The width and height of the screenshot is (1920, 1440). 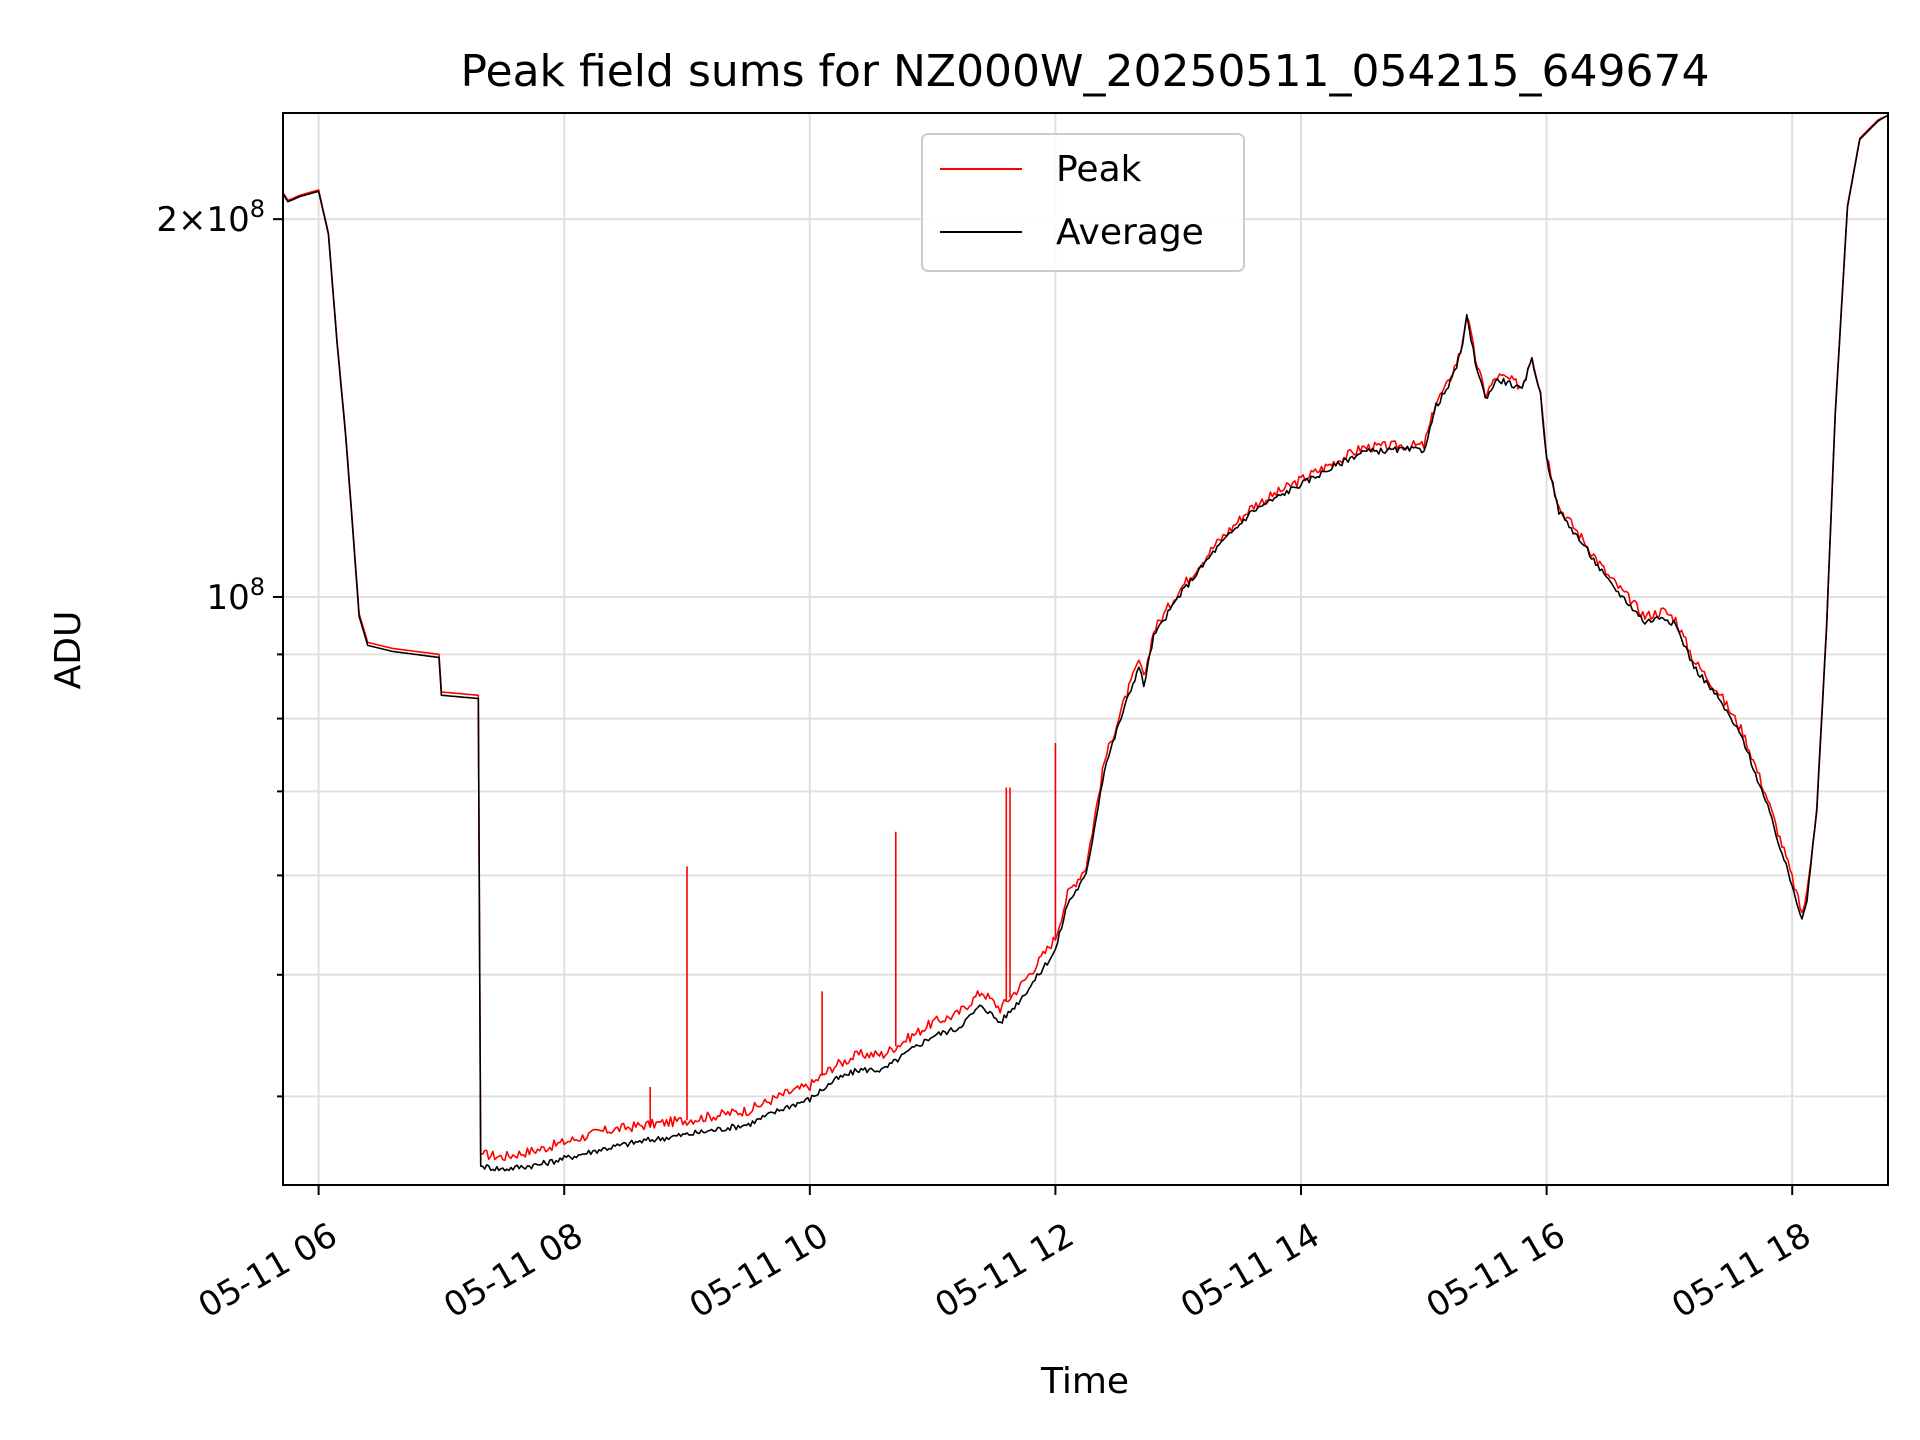 I want to click on legend-label-average: Average, so click(x=1130, y=232).